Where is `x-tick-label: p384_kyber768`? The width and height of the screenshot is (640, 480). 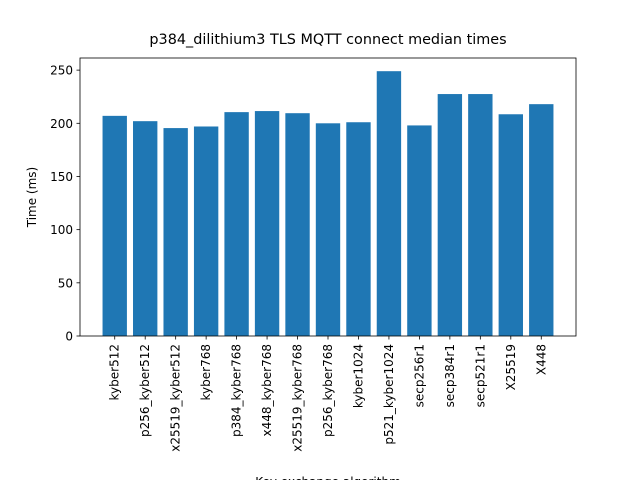 x-tick-label: p384_kyber768 is located at coordinates (237, 390).